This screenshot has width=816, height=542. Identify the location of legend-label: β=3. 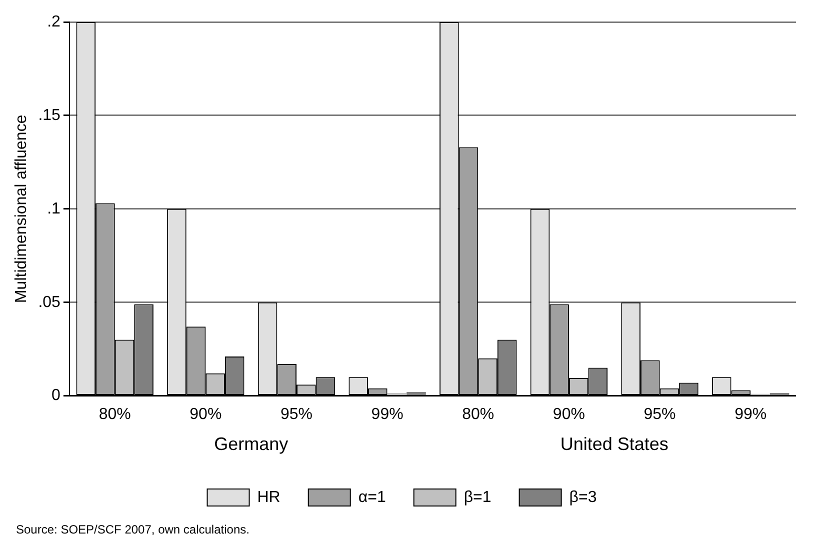
(583, 497).